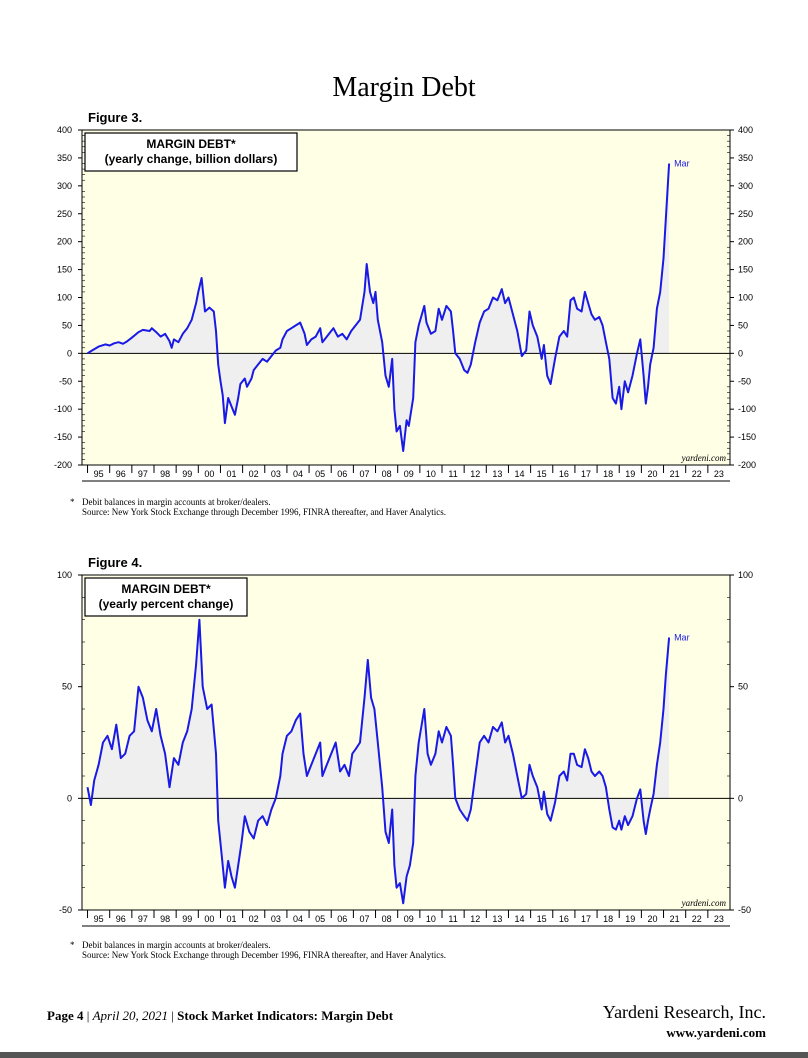 The width and height of the screenshot is (808, 1058). Describe the element at coordinates (608, 919) in the screenshot. I see `x-tick-label: 18` at that location.